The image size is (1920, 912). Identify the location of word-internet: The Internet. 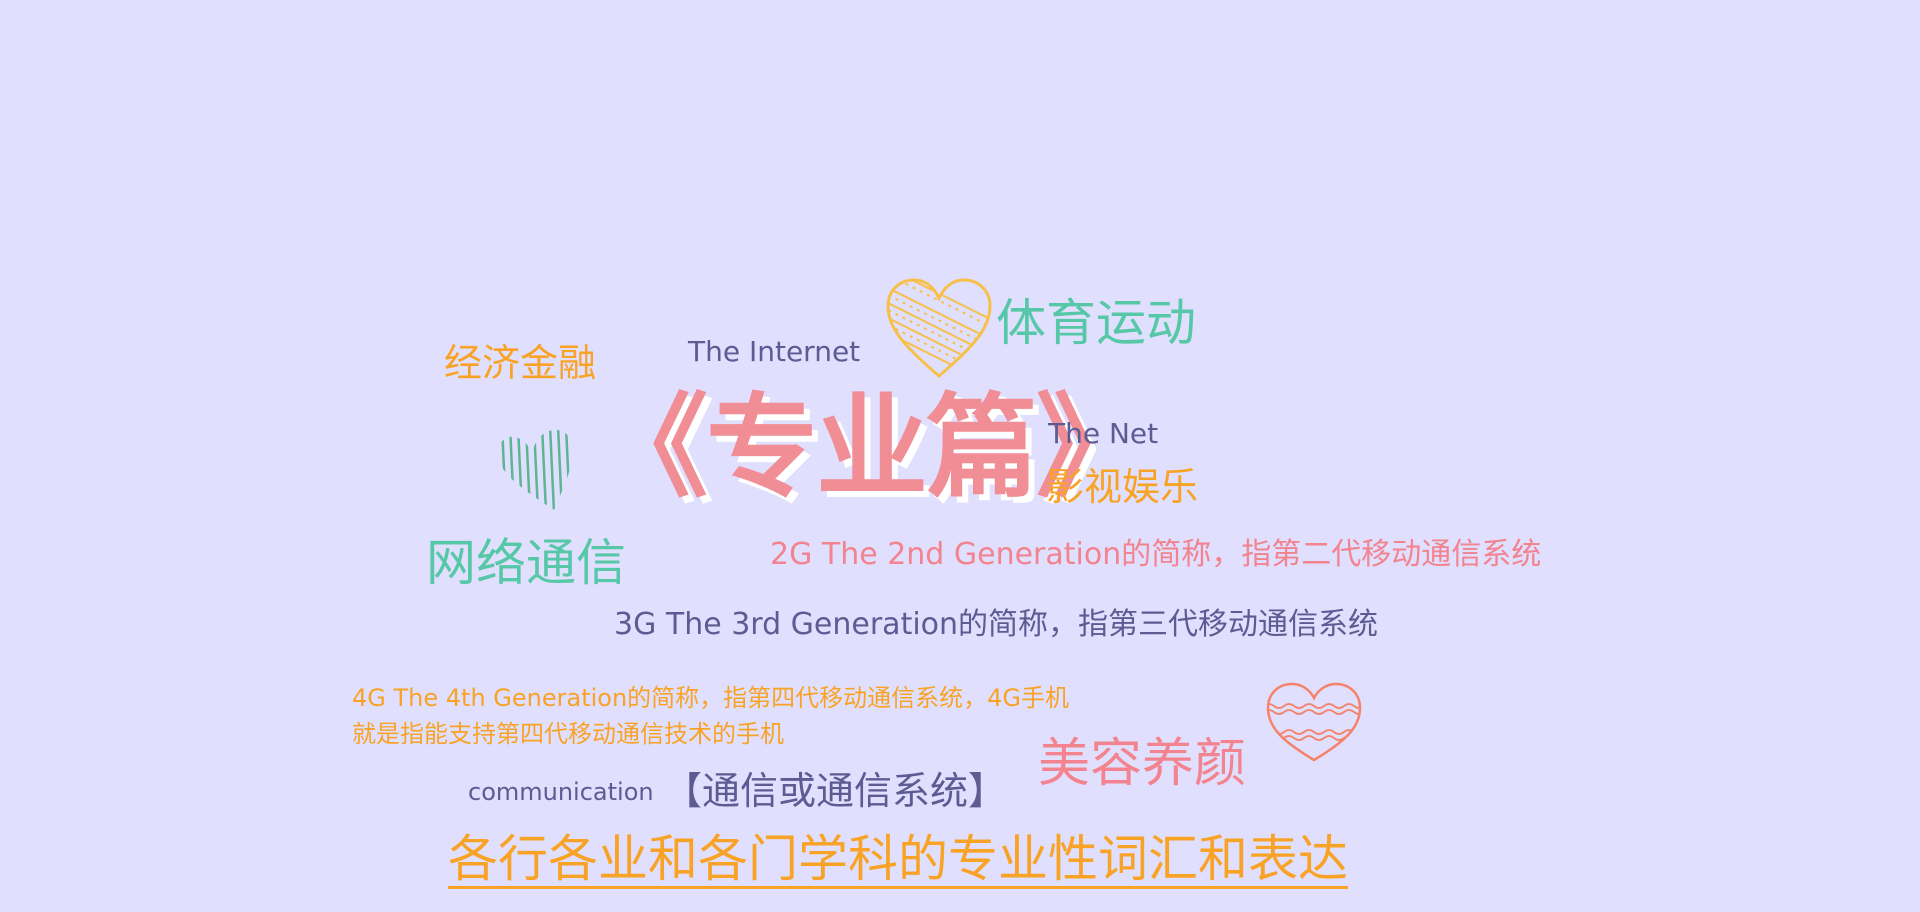
(774, 351).